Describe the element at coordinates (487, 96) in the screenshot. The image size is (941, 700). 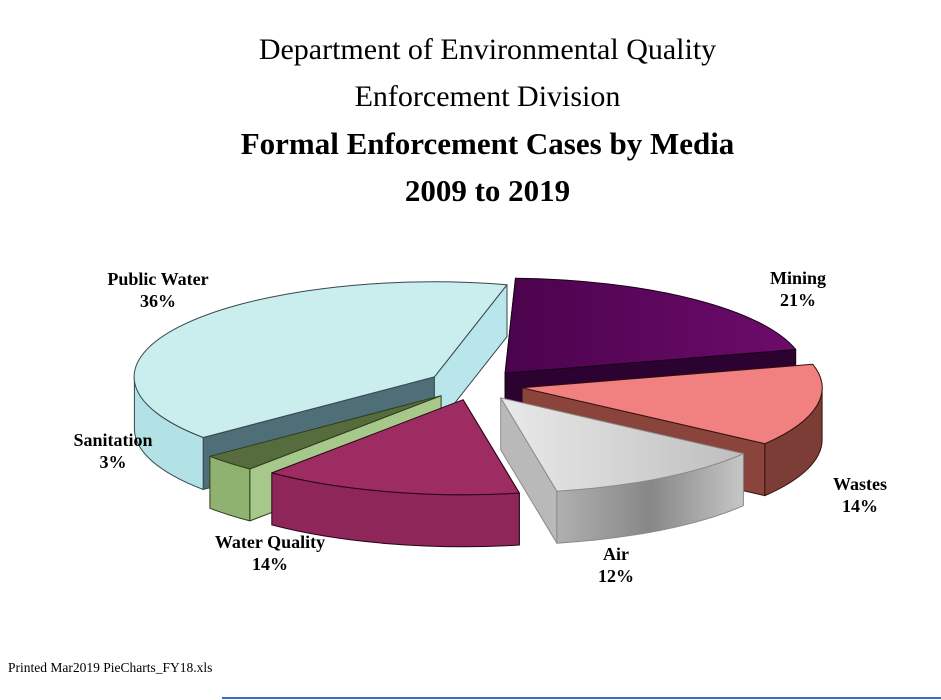
I see `title-line-2: Enforcement Division` at that location.